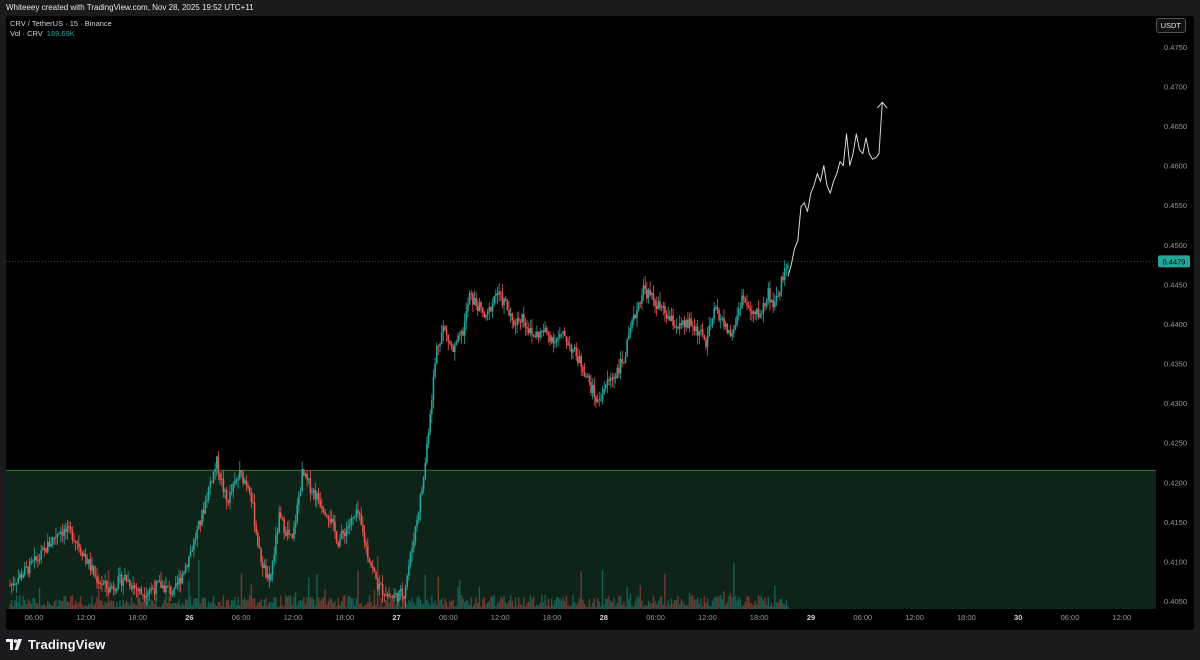 The height and width of the screenshot is (660, 1200). Describe the element at coordinates (34, 617) in the screenshot. I see `time-tick-label: 06:00` at that location.